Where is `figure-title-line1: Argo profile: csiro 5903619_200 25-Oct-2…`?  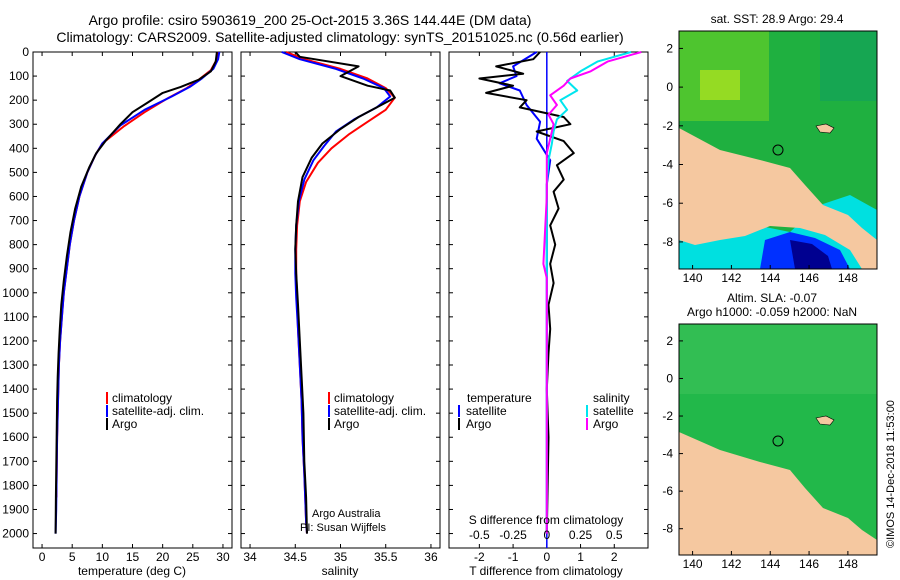 figure-title-line1: Argo profile: csiro 5903619_200 25-Oct-2… is located at coordinates (310, 20).